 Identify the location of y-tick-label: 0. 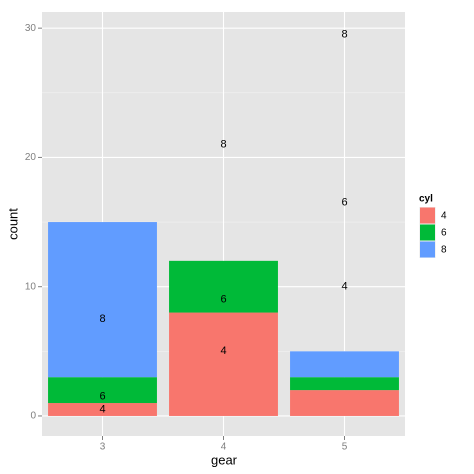
(33, 416).